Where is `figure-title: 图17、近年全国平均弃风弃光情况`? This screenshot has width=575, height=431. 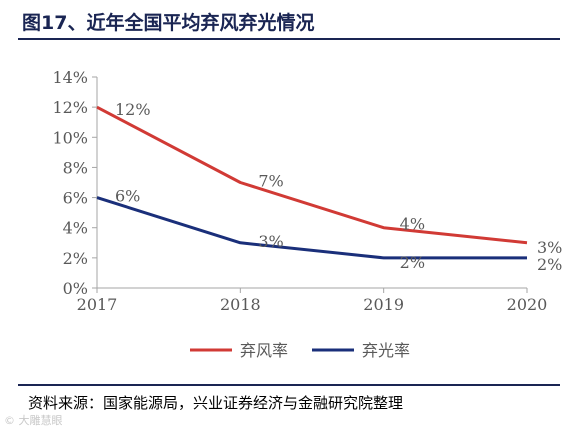
figure-title: 图17、近年全国平均弃风弃光情况 is located at coordinates (168, 23).